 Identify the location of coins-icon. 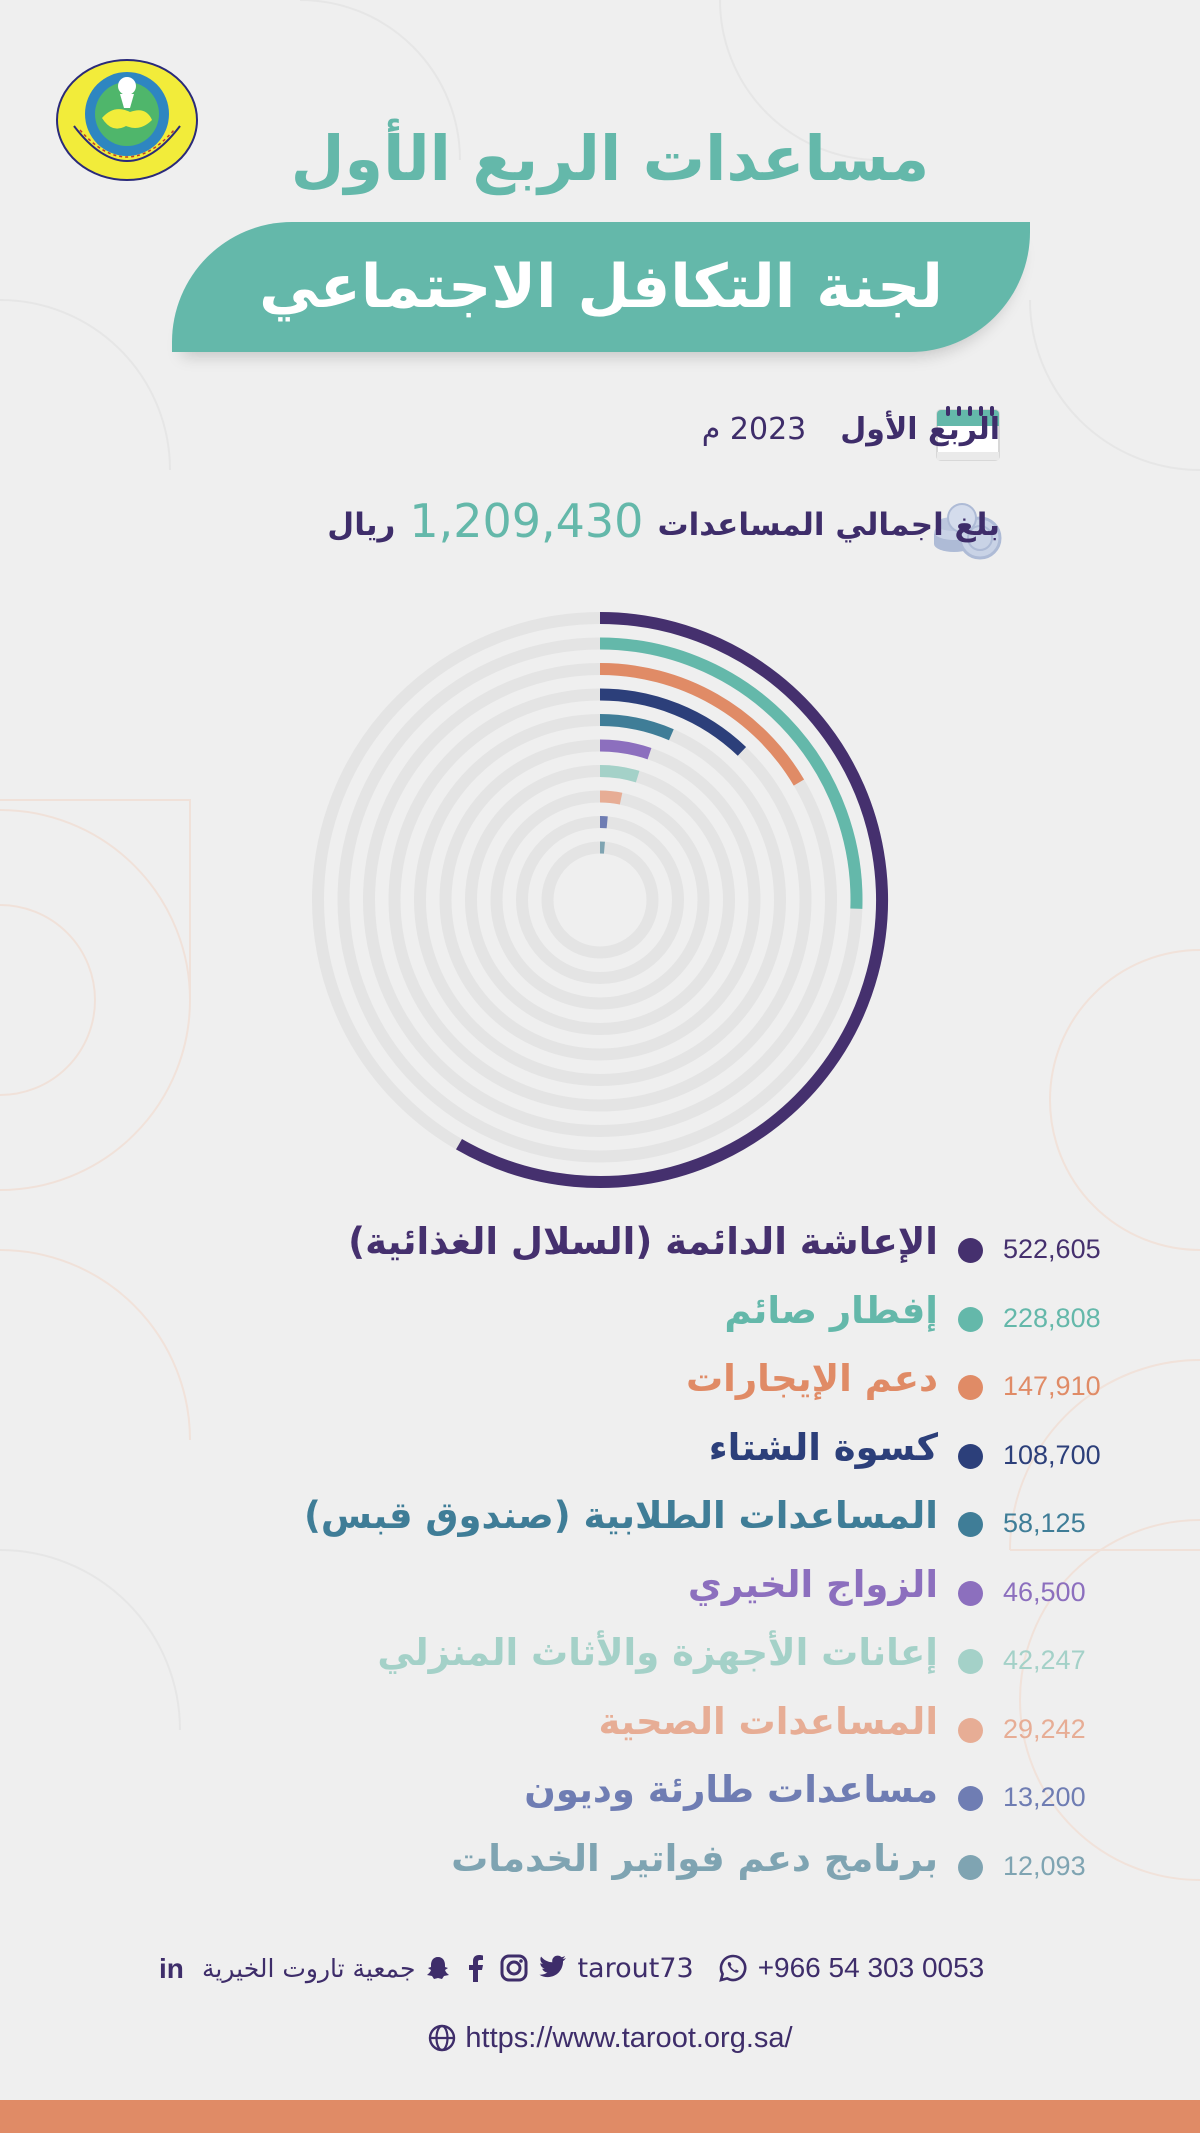
(968, 531).